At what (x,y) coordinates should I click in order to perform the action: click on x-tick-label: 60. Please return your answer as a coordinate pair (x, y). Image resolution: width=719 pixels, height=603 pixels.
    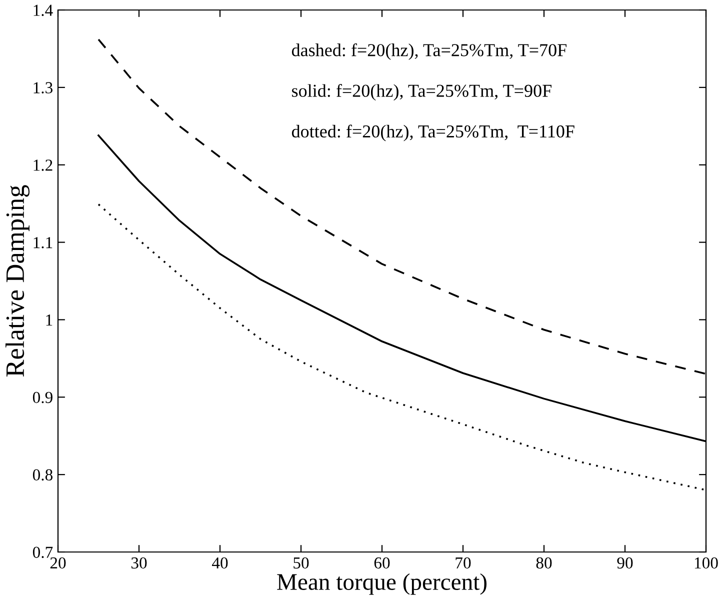
    Looking at the image, I should click on (382, 563).